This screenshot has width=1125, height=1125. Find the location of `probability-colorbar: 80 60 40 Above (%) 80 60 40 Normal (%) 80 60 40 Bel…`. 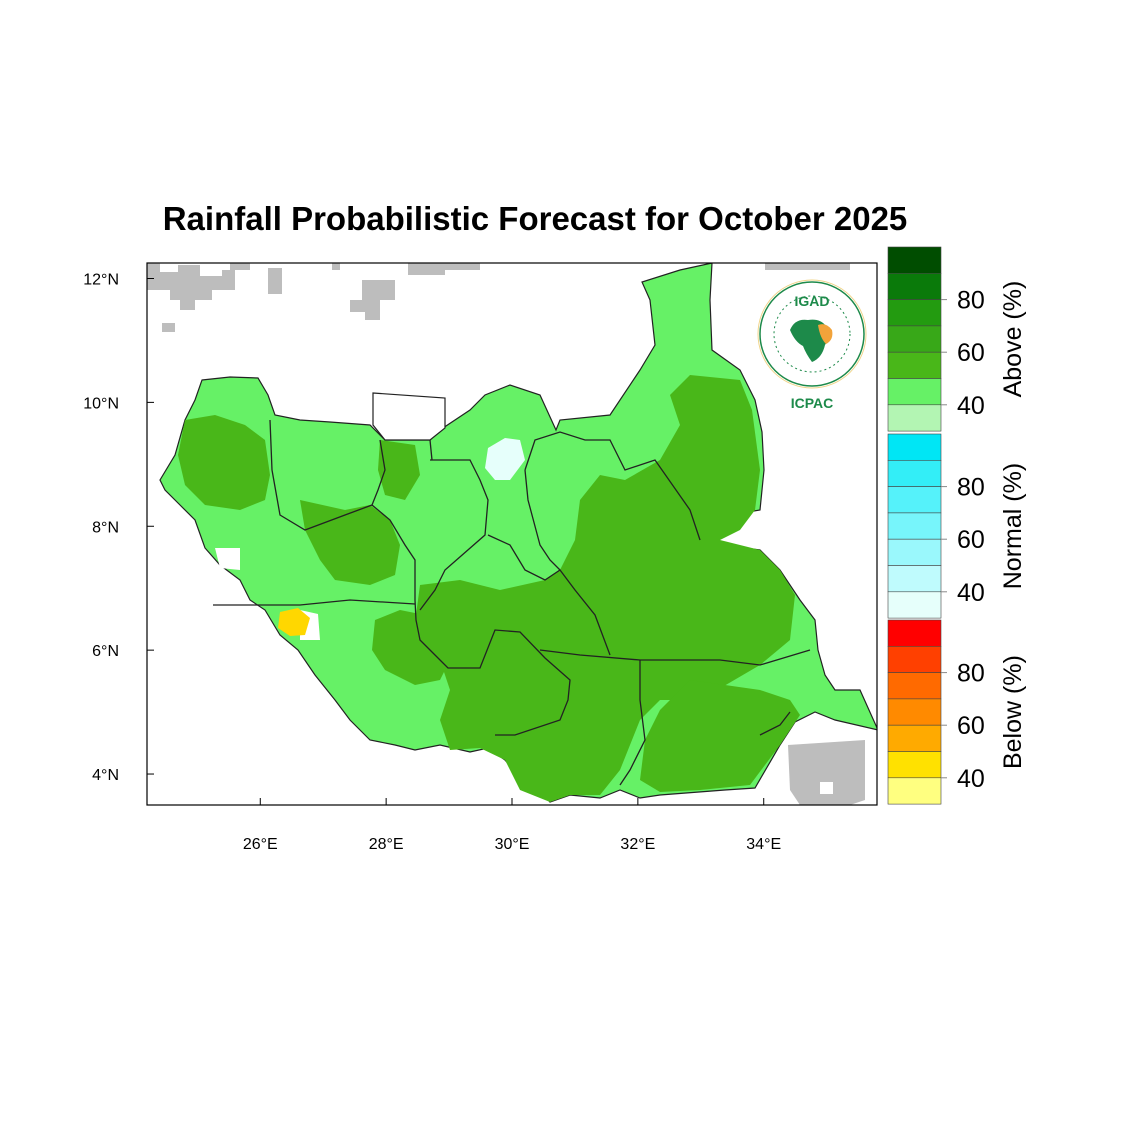

probability-colorbar: 80 60 40 Above (%) 80 60 40 Normal (%) 80 60 40 Bel… is located at coordinates (957, 525).